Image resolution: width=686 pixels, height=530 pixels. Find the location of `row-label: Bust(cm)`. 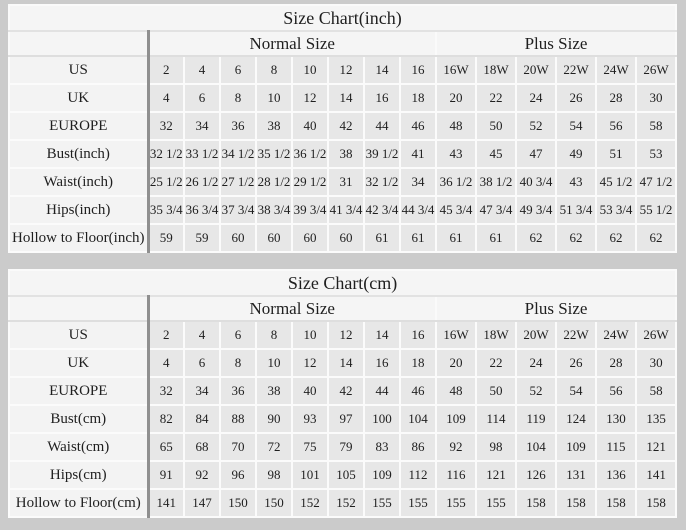

row-label: Bust(cm) is located at coordinates (79, 419).